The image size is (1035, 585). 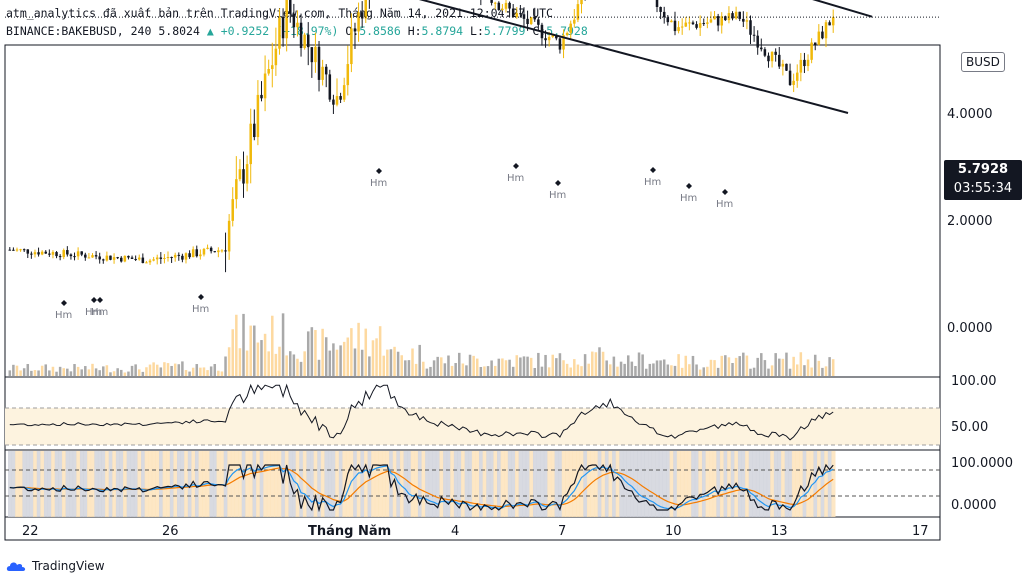 What do you see at coordinates (970, 221) in the screenshot?
I see `price-tick-label: 2.0000` at bounding box center [970, 221].